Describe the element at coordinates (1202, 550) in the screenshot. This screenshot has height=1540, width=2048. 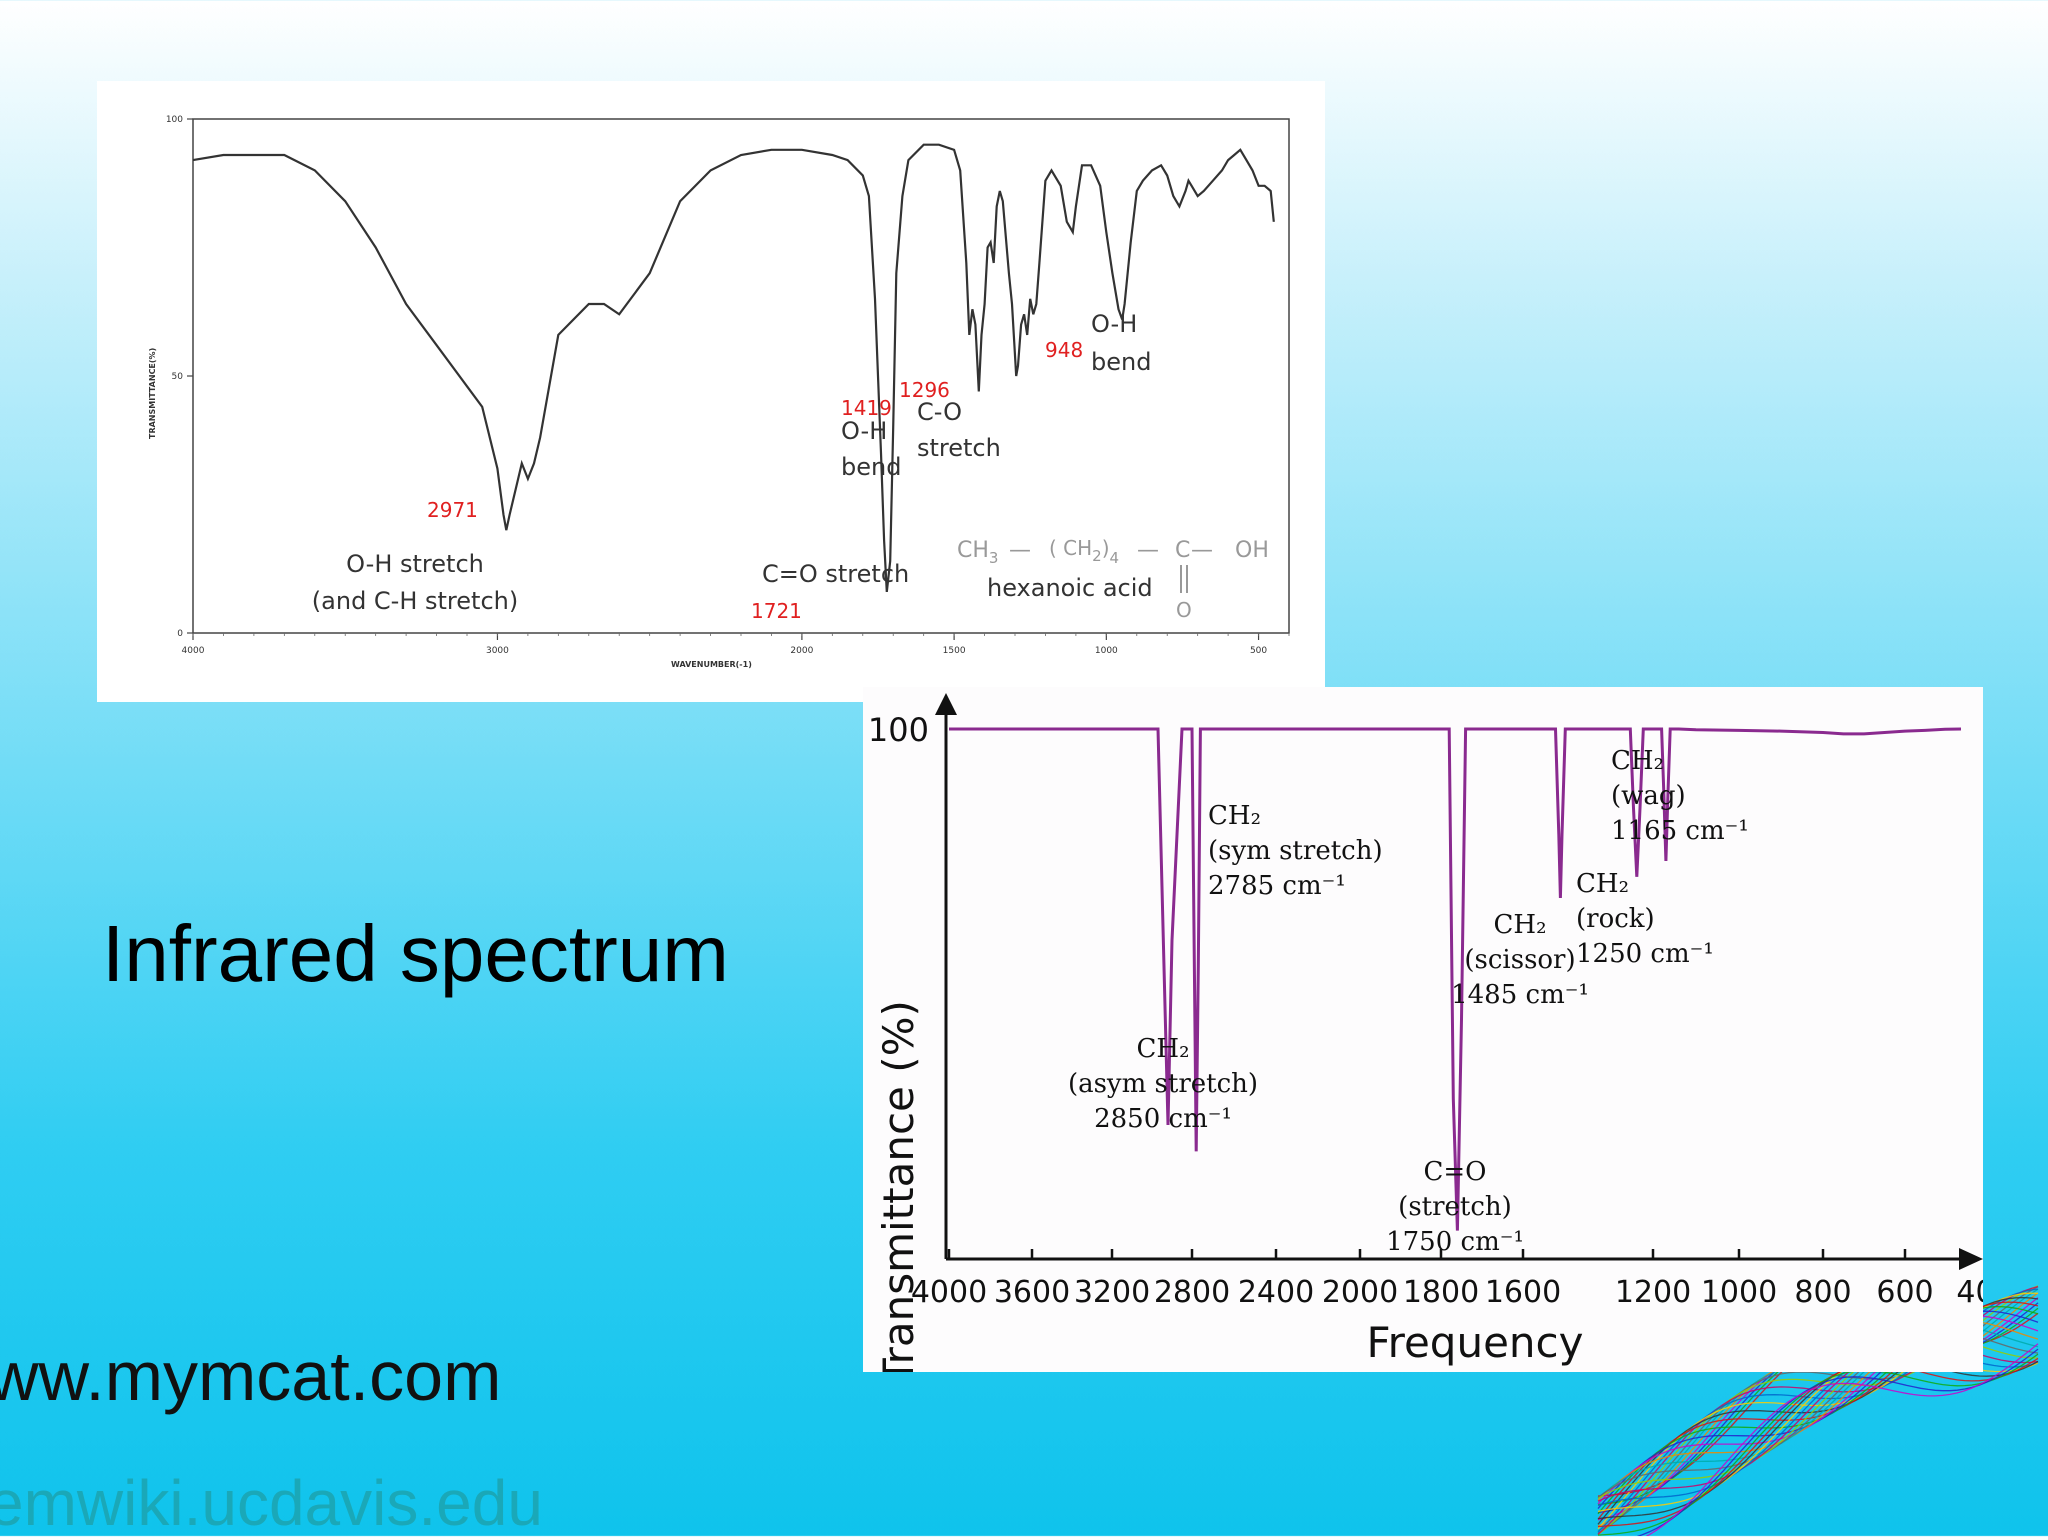
I see `structure-bond-3: —` at that location.